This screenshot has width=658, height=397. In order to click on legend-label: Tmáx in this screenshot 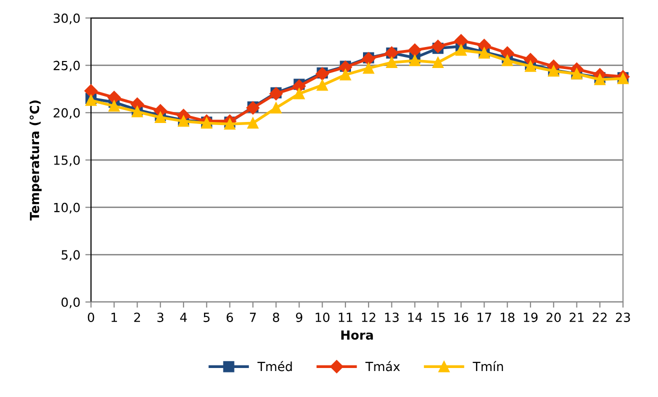, I will do `click(382, 366)`.